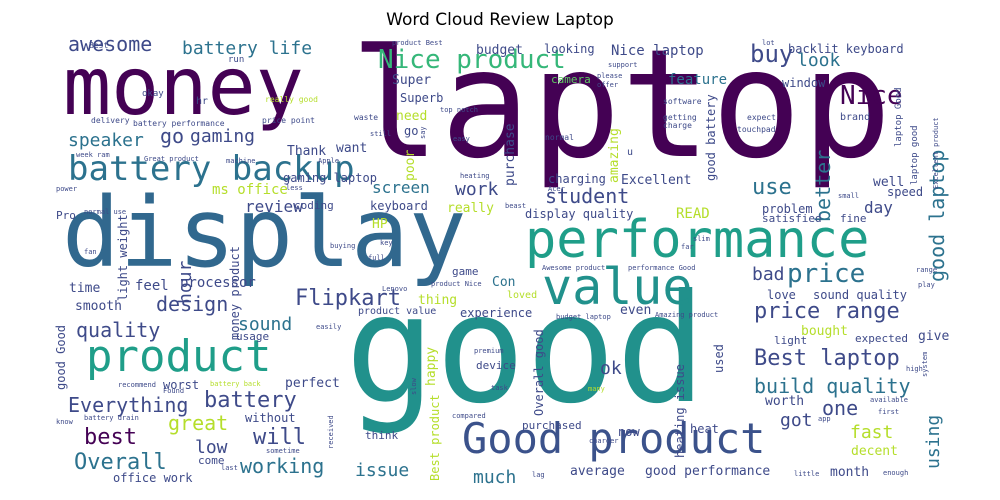 This screenshot has height=500, width=1000. What do you see at coordinates (656, 180) in the screenshot?
I see `word-71: Excellent` at bounding box center [656, 180].